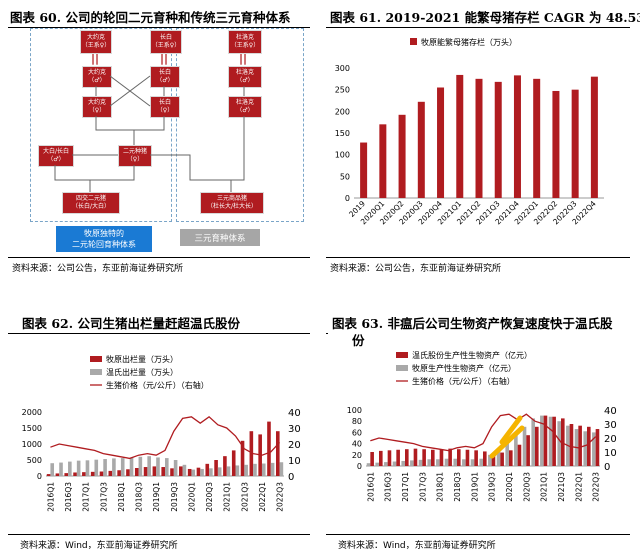  Describe the element at coordinates (405, 487) in the screenshot. I see `x-tick-label: 2017Q1` at that location.